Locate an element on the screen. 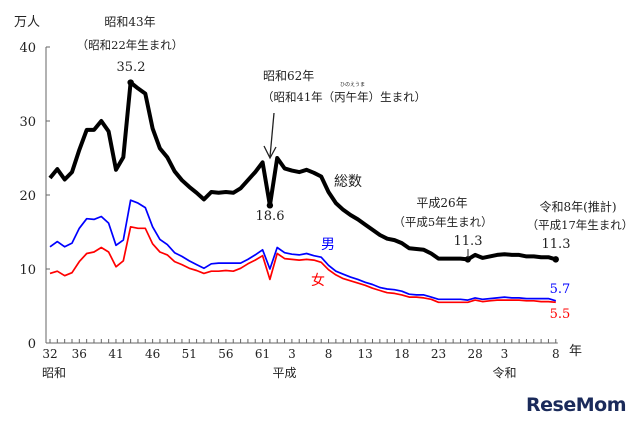 The height and width of the screenshot is (426, 640). annotation-r8-female: 5.5 is located at coordinates (560, 314).